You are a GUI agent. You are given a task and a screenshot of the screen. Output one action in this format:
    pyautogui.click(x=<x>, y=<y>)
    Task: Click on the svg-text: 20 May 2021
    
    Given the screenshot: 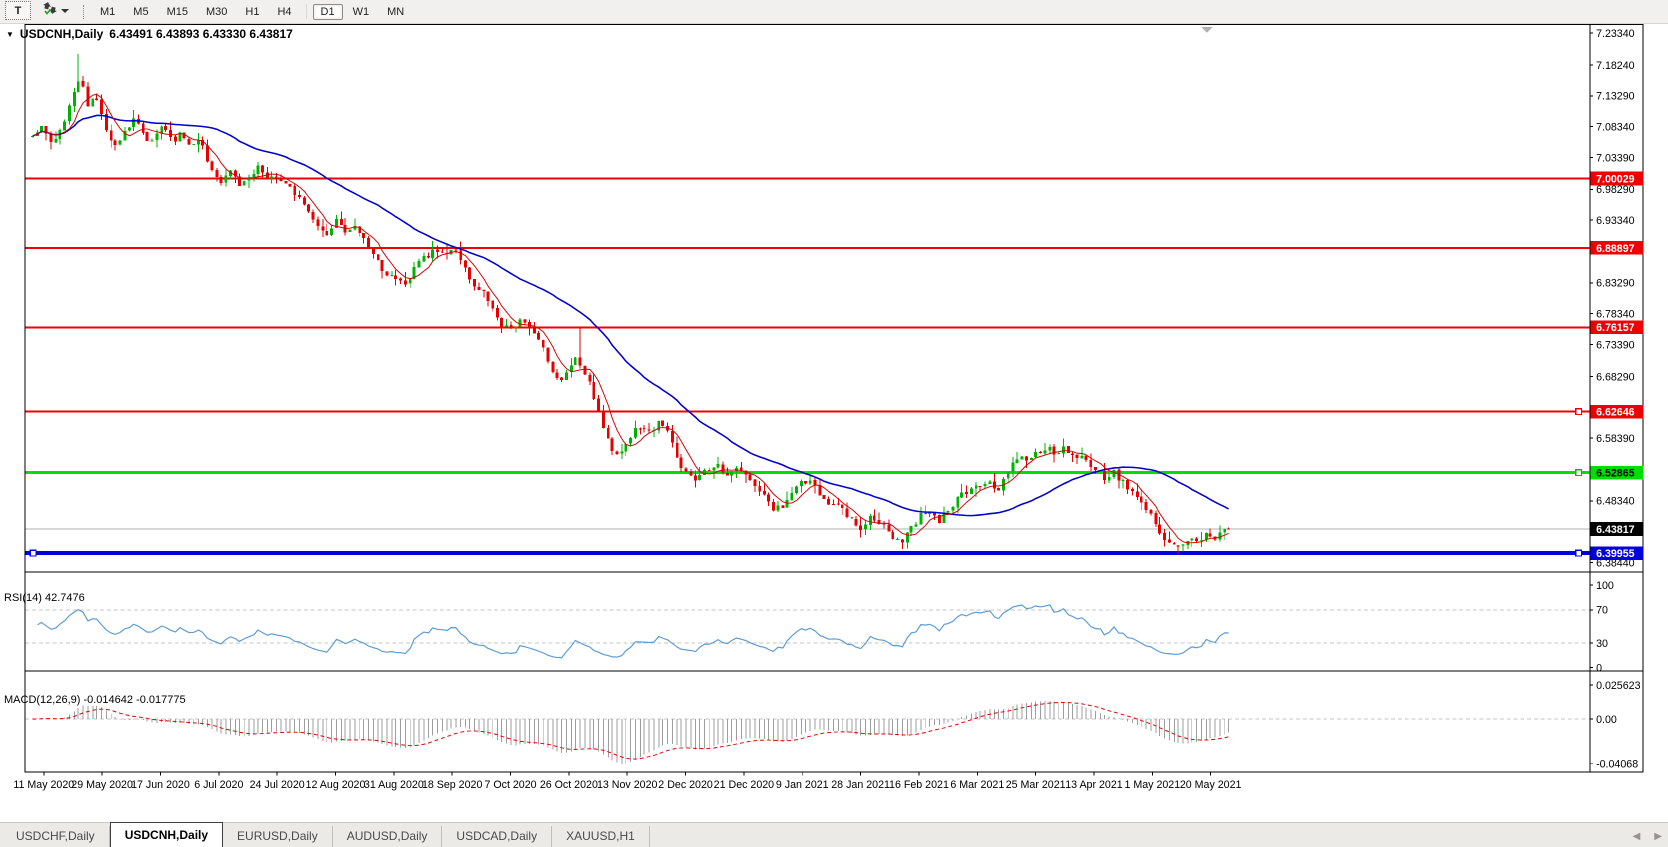 What is the action you would take?
    pyautogui.click(x=1211, y=785)
    